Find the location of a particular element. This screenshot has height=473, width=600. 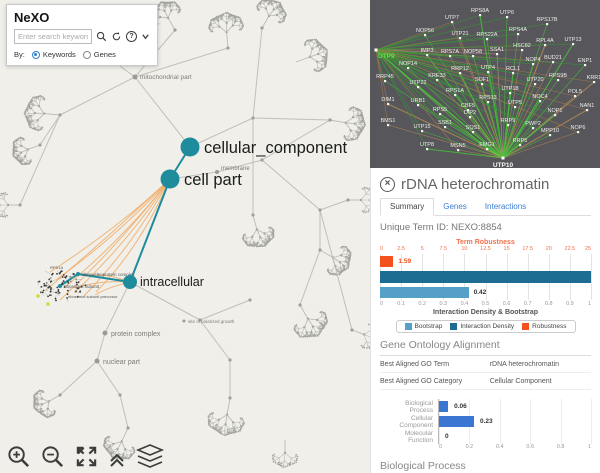

gene-node-UTP7 is located at coordinates (452, 22).